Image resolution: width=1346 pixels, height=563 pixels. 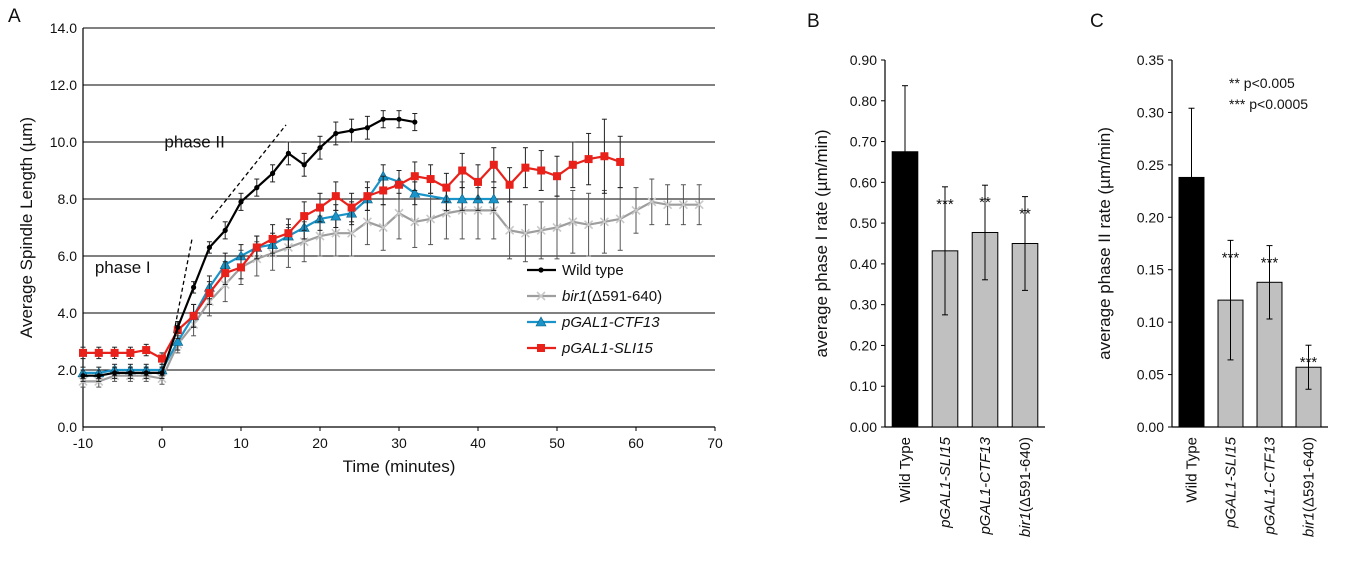 I want to click on y-tick-label: 0.70, so click(x=863, y=142).